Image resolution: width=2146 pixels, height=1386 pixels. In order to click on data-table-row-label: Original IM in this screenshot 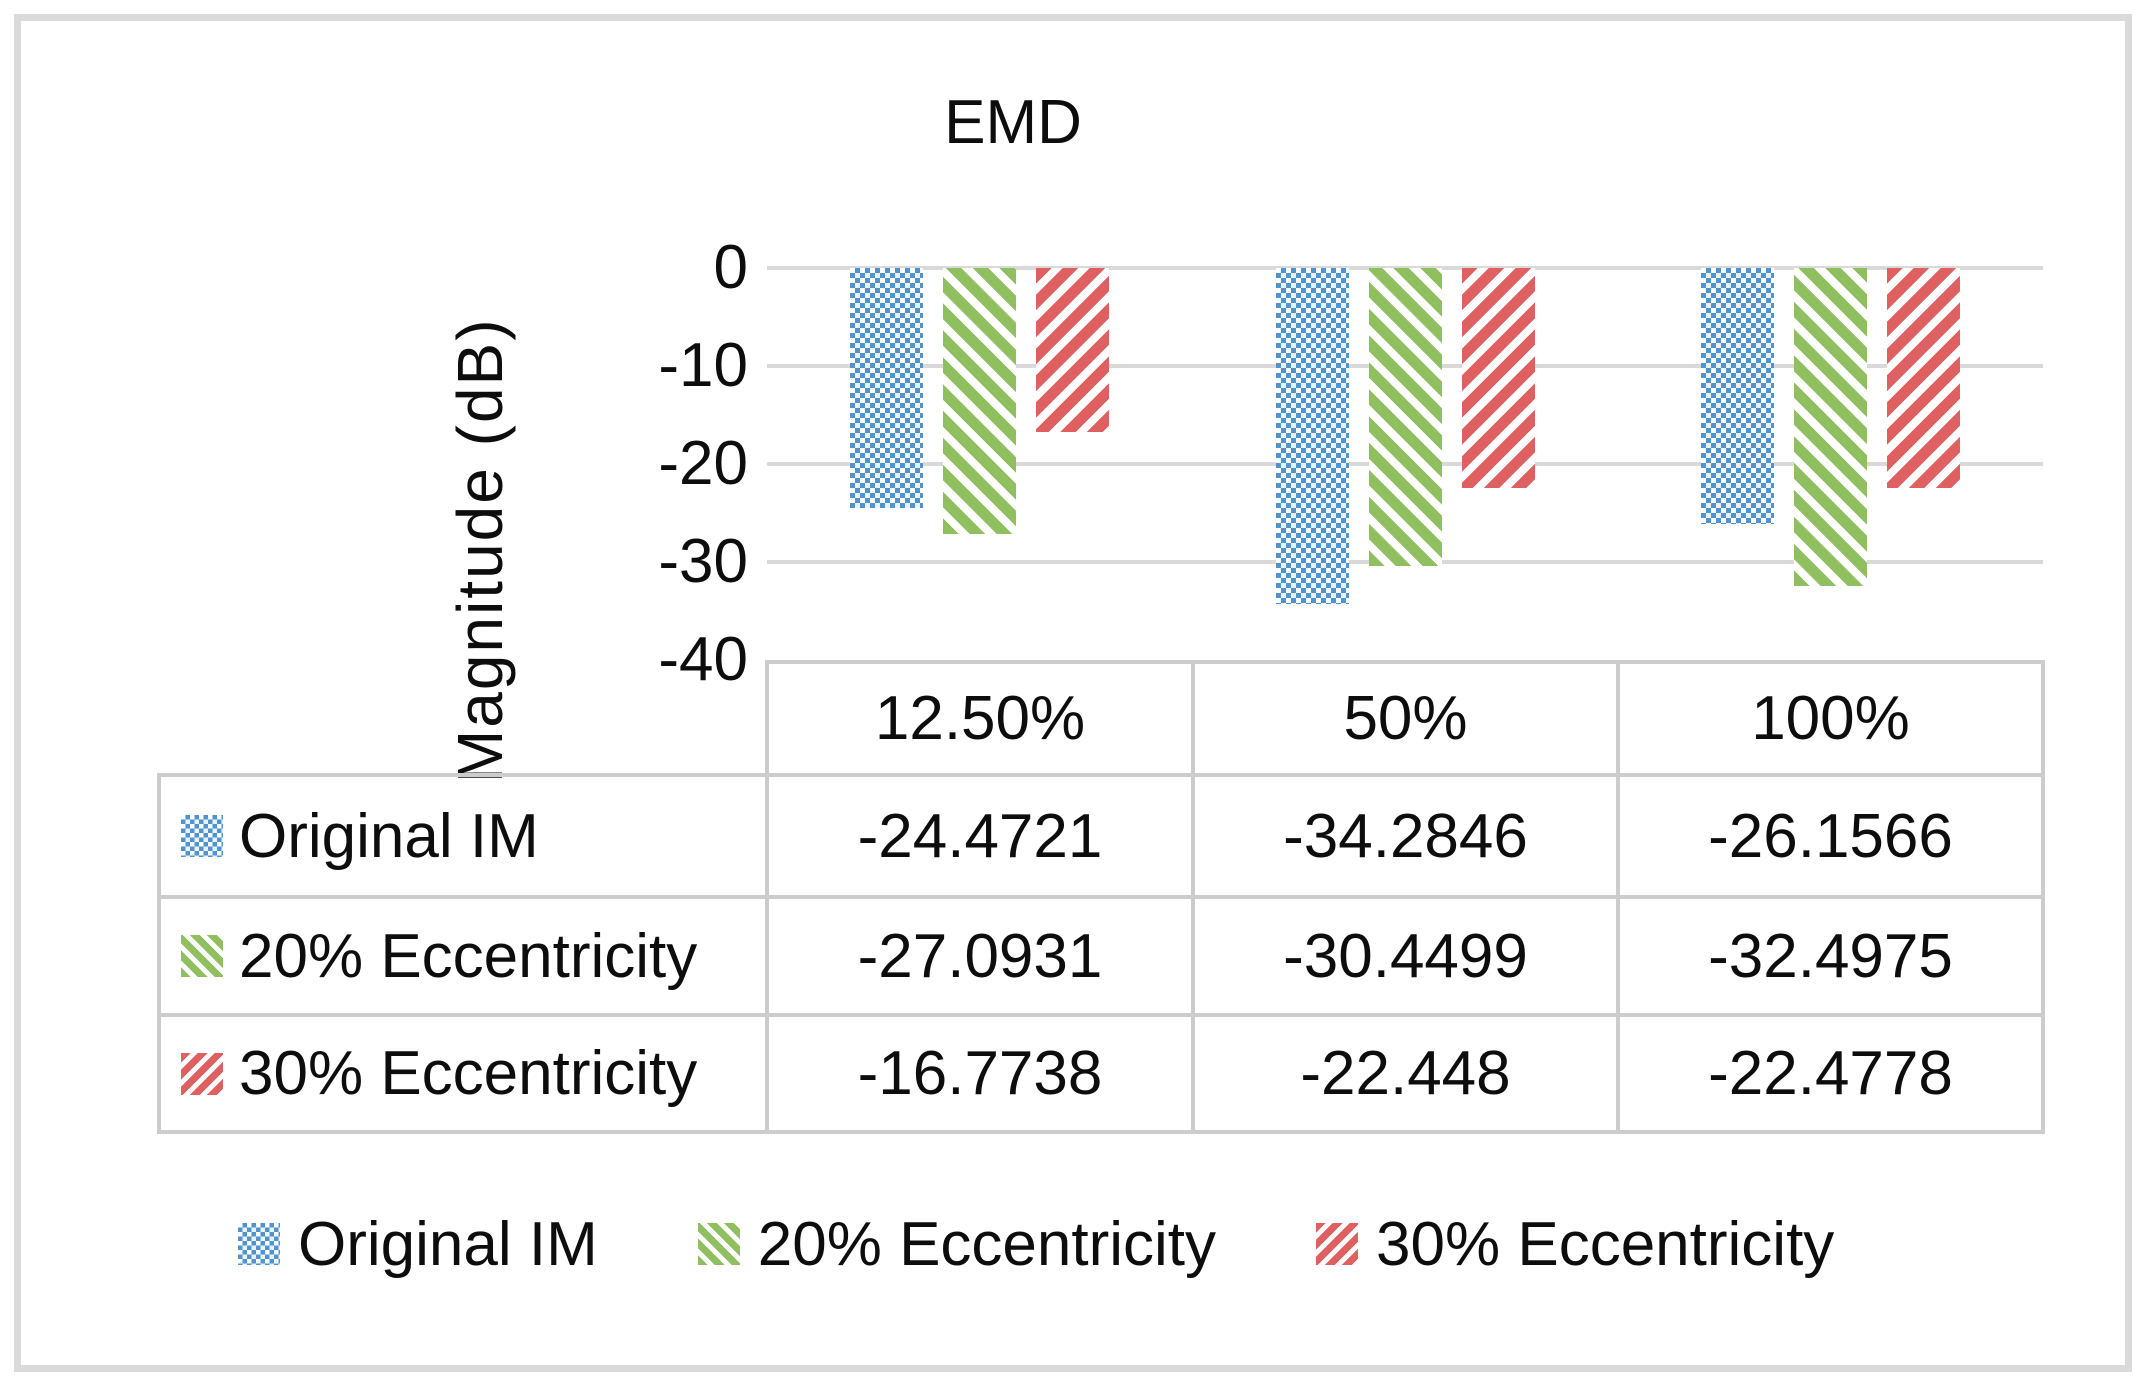, I will do `click(463, 838)`.